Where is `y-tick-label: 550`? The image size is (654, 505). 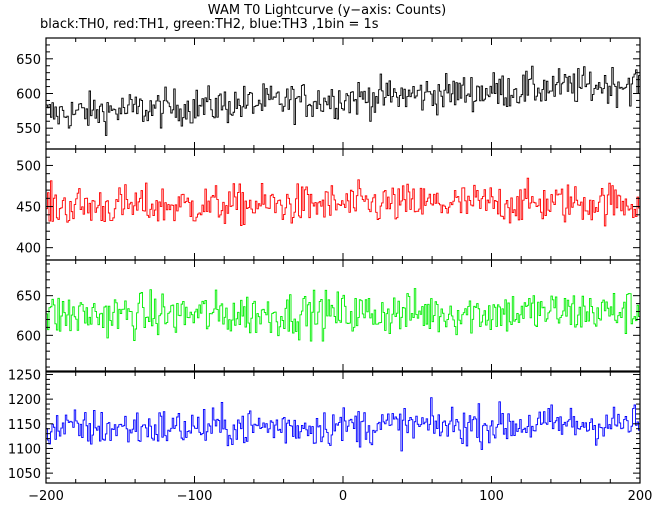
y-tick-label: 550 is located at coordinates (28, 129).